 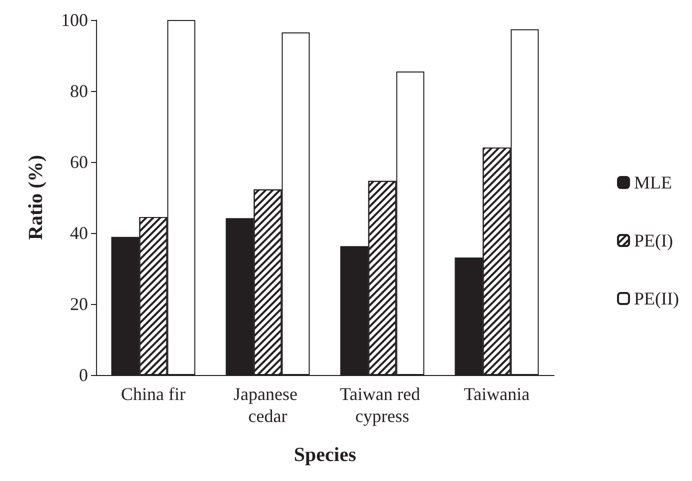 What do you see at coordinates (79, 233) in the screenshot?
I see `y-tick-label: 40` at bounding box center [79, 233].